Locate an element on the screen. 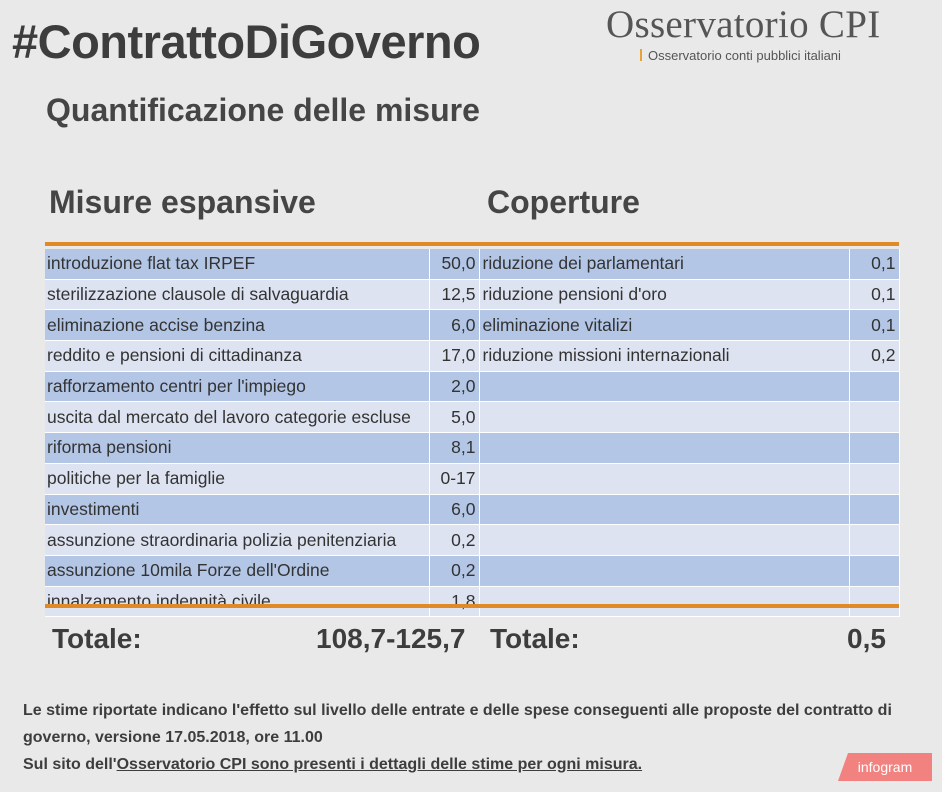  measure-name: innalzamento indennità civile is located at coordinates (237, 602).